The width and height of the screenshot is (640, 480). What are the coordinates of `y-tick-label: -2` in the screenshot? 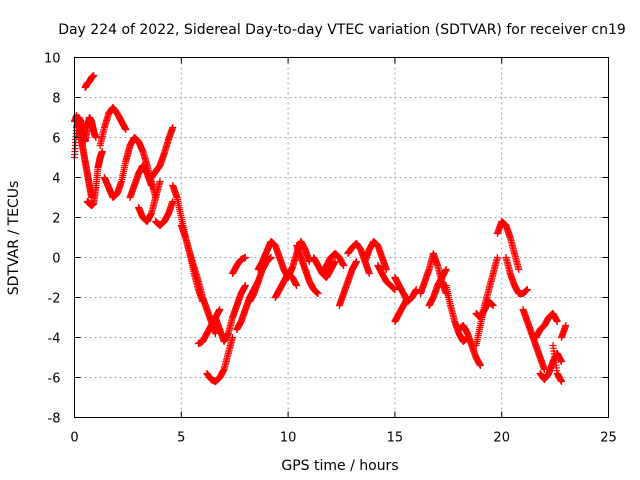 It's located at (54, 299).